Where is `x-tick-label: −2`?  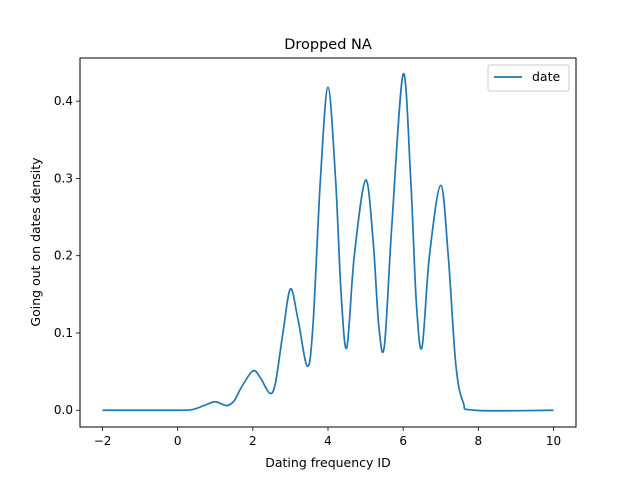 x-tick-label: −2 is located at coordinates (103, 441).